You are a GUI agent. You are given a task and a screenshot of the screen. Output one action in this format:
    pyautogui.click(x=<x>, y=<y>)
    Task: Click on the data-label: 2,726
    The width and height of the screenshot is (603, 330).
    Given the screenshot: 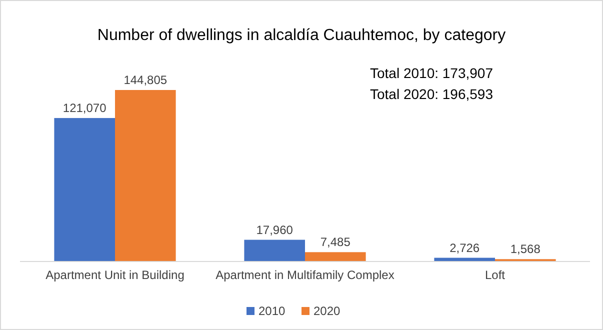 What is the action you would take?
    pyautogui.click(x=465, y=247)
    